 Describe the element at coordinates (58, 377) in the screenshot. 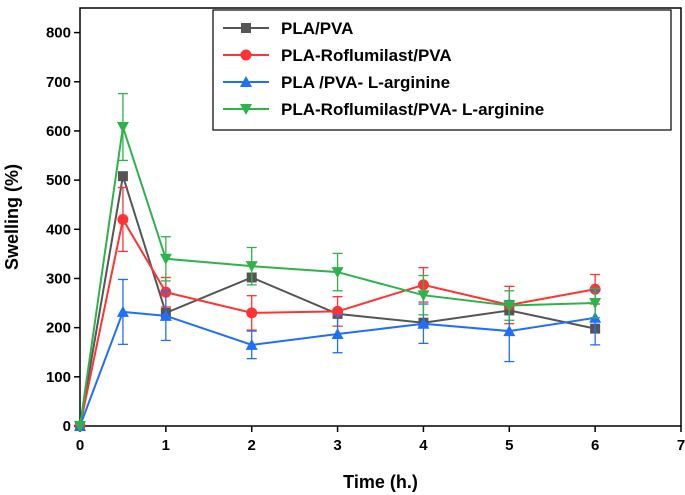

I see `y-tick-label: 100` at that location.